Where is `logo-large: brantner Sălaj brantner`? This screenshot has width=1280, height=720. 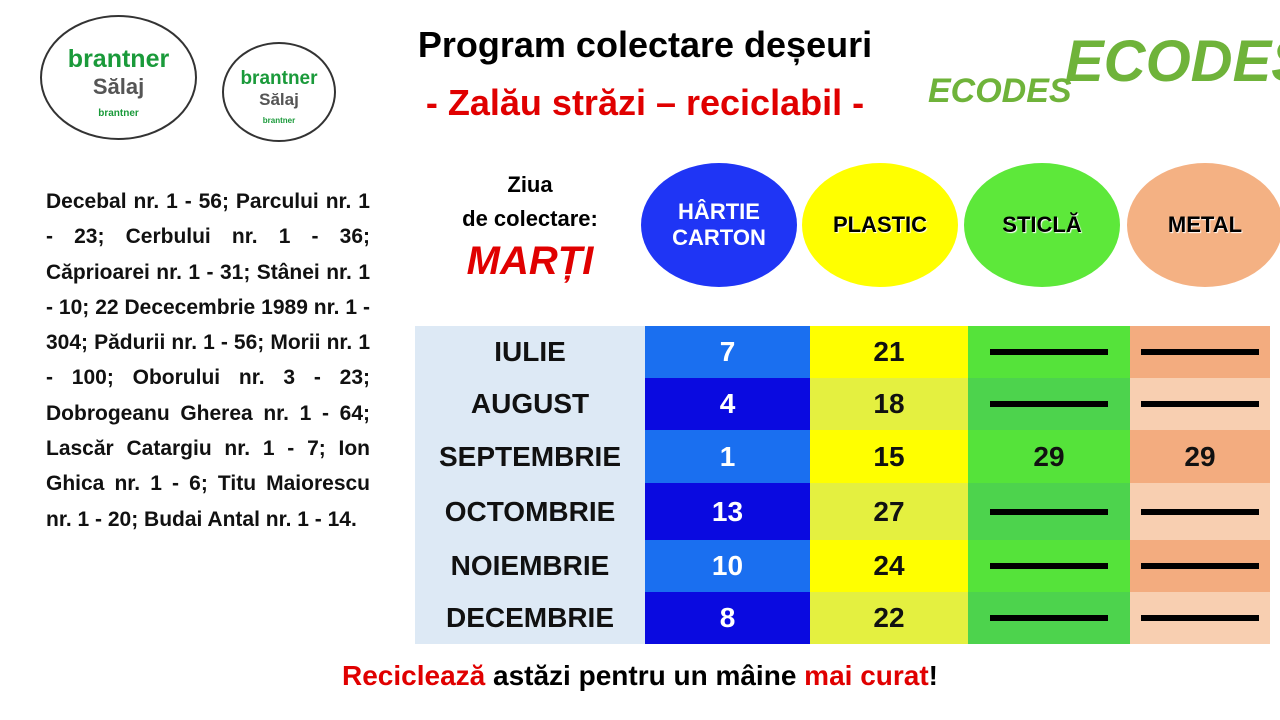 logo-large: brantner Sălaj brantner is located at coordinates (118, 77).